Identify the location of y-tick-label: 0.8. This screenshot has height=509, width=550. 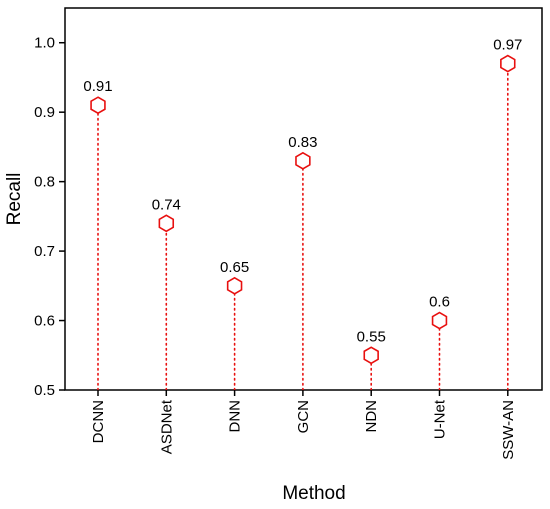
(44, 182).